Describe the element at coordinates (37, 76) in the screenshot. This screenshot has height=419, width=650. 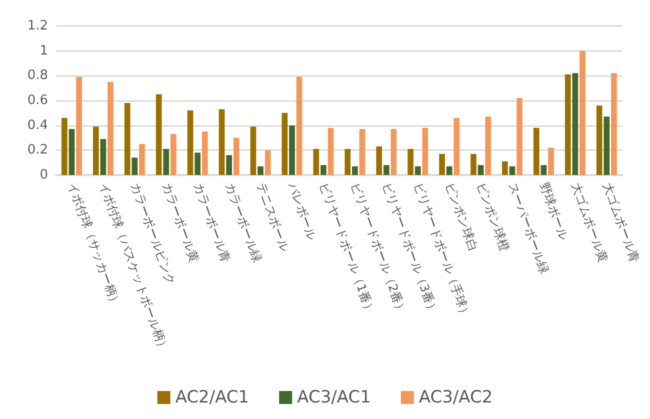
I see `y-tick-label: 0.8` at that location.